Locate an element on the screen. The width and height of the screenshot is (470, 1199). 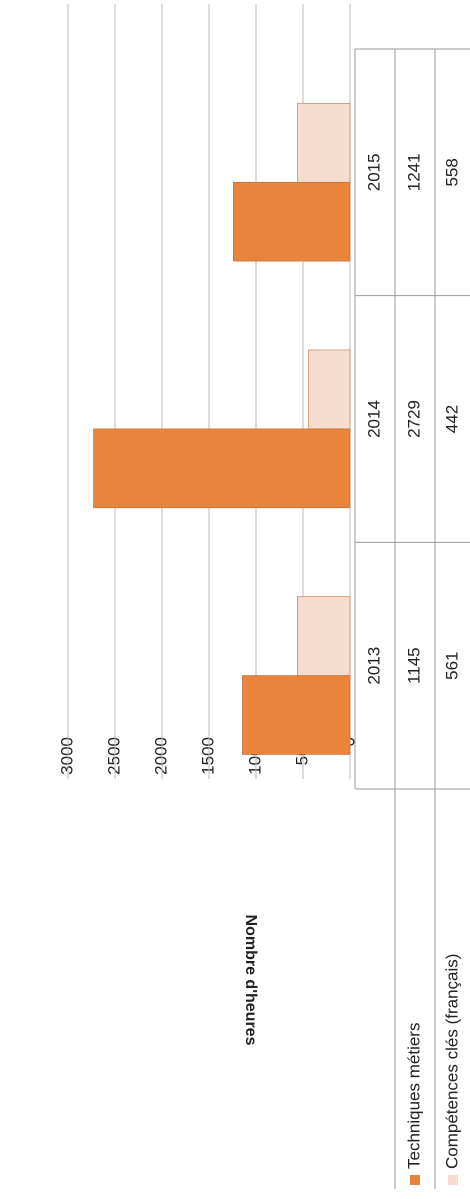
table-value: 2729 is located at coordinates (413, 419).